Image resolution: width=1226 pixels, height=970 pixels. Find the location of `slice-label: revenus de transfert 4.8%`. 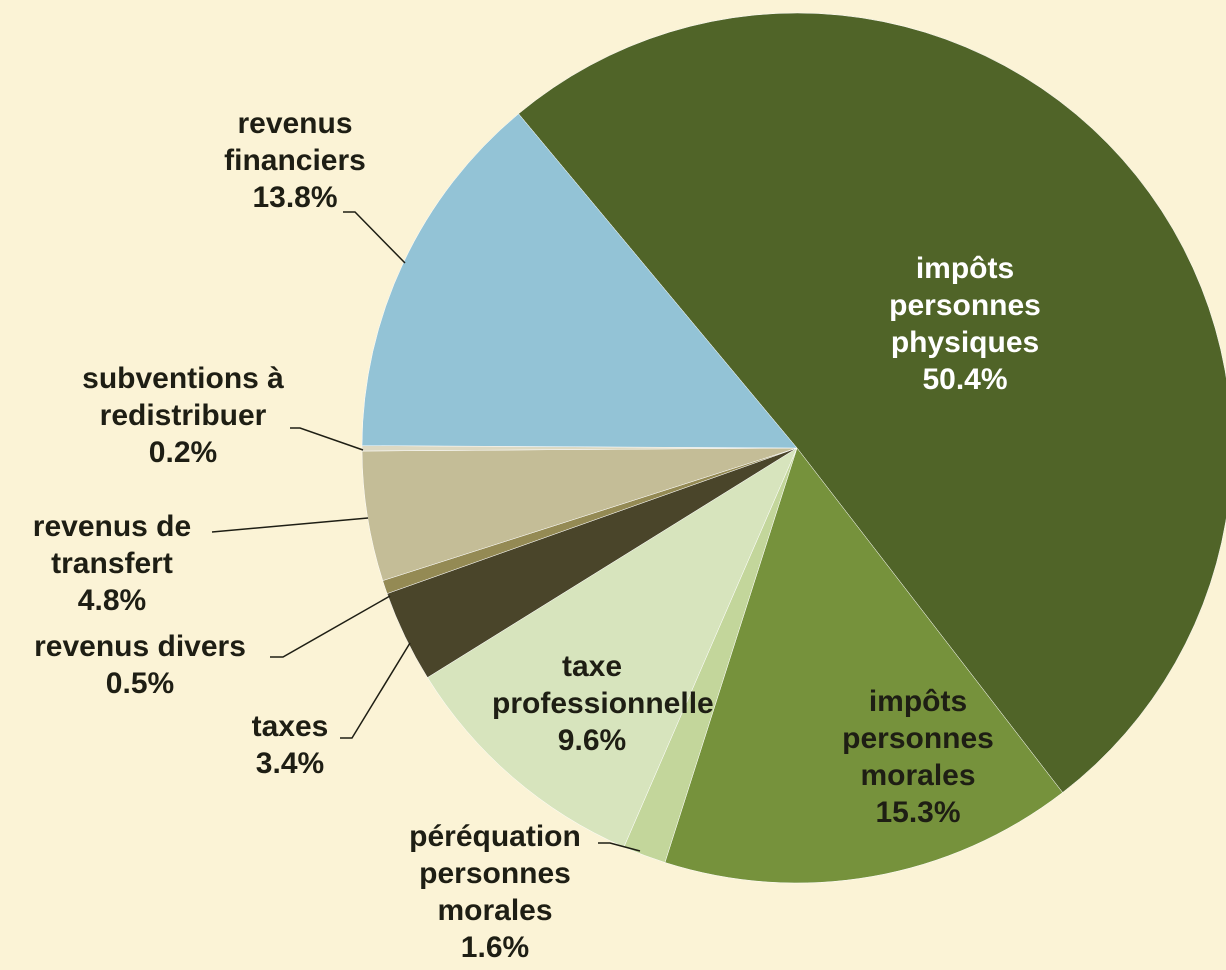

slice-label: revenus de transfert 4.8% is located at coordinates (112, 563).